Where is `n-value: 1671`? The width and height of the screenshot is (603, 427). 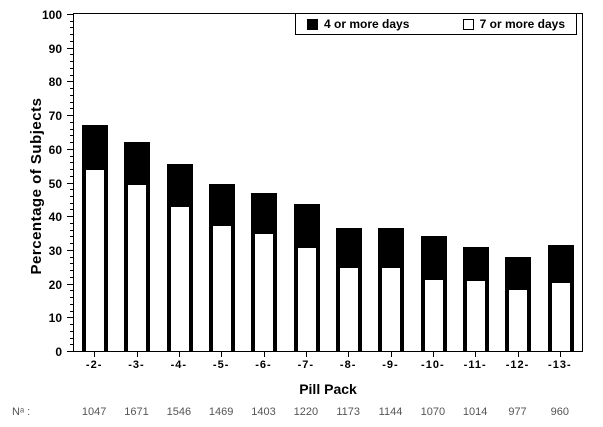 n-value: 1671 is located at coordinates (136, 412).